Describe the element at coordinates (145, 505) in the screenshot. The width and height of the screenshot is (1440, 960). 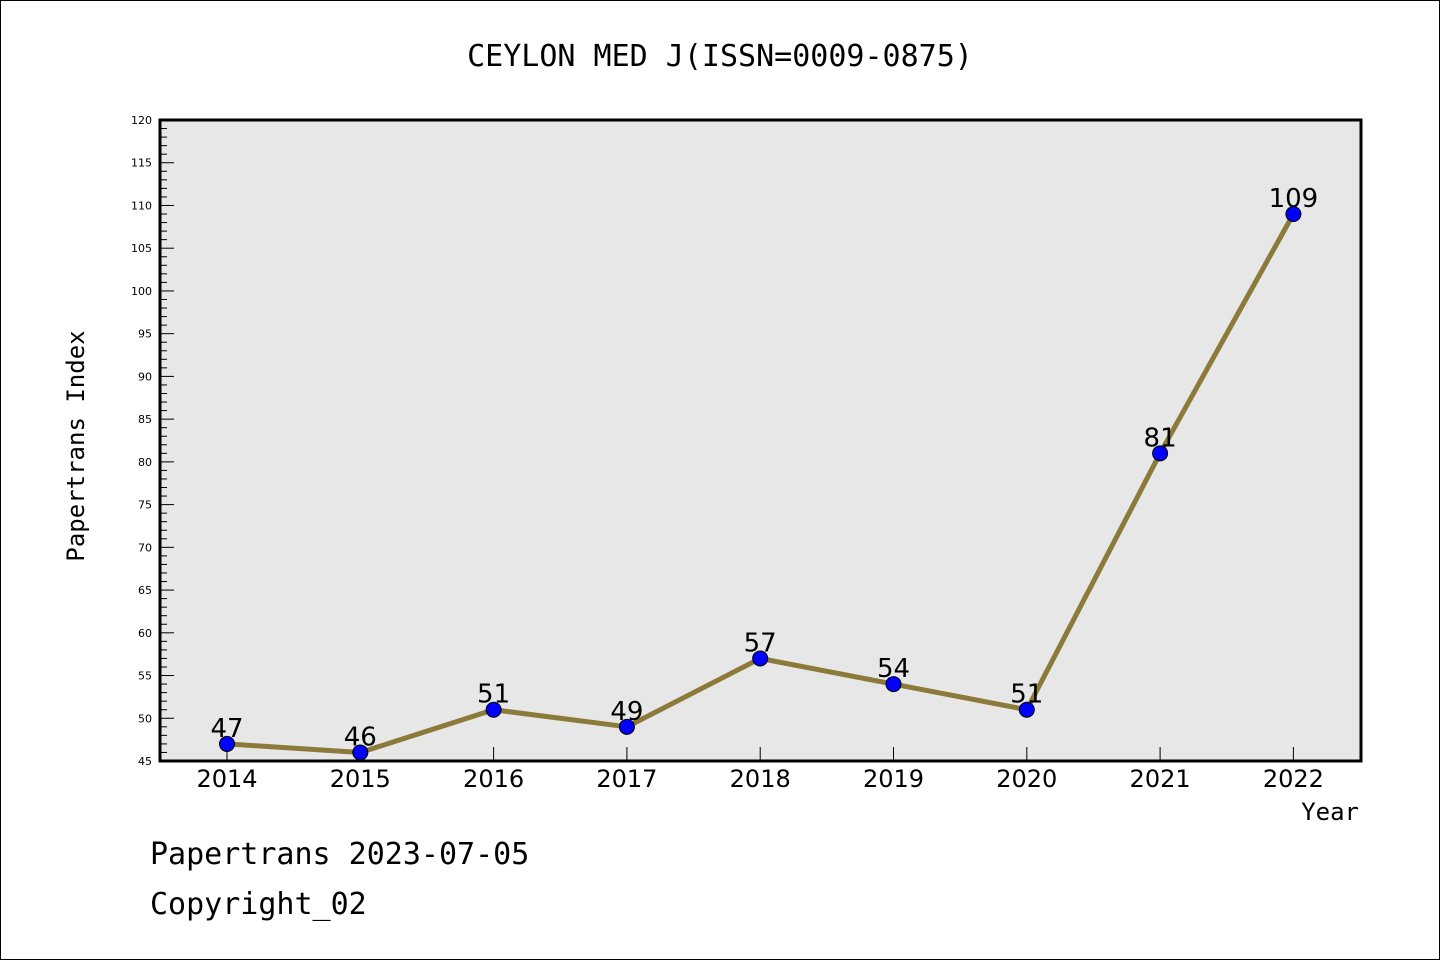
I see `y-tick-label: 75` at that location.